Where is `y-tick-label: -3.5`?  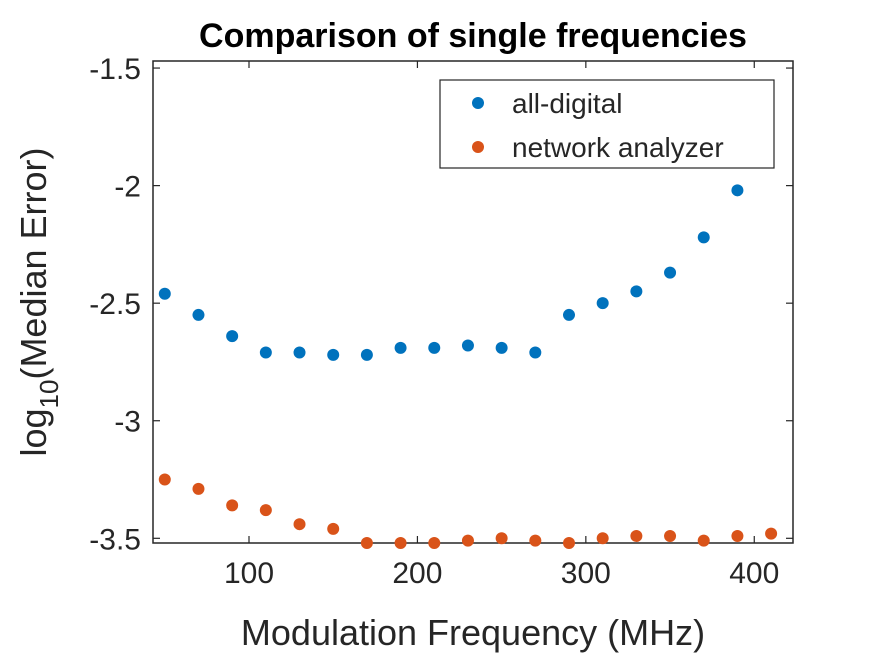
y-tick-label: -3.5 is located at coordinates (115, 539).